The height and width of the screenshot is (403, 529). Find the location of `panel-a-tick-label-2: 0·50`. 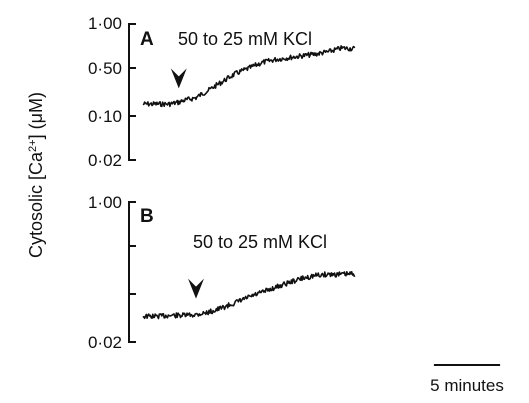

panel-a-tick-label-2: 0·50 is located at coordinates (105, 68).